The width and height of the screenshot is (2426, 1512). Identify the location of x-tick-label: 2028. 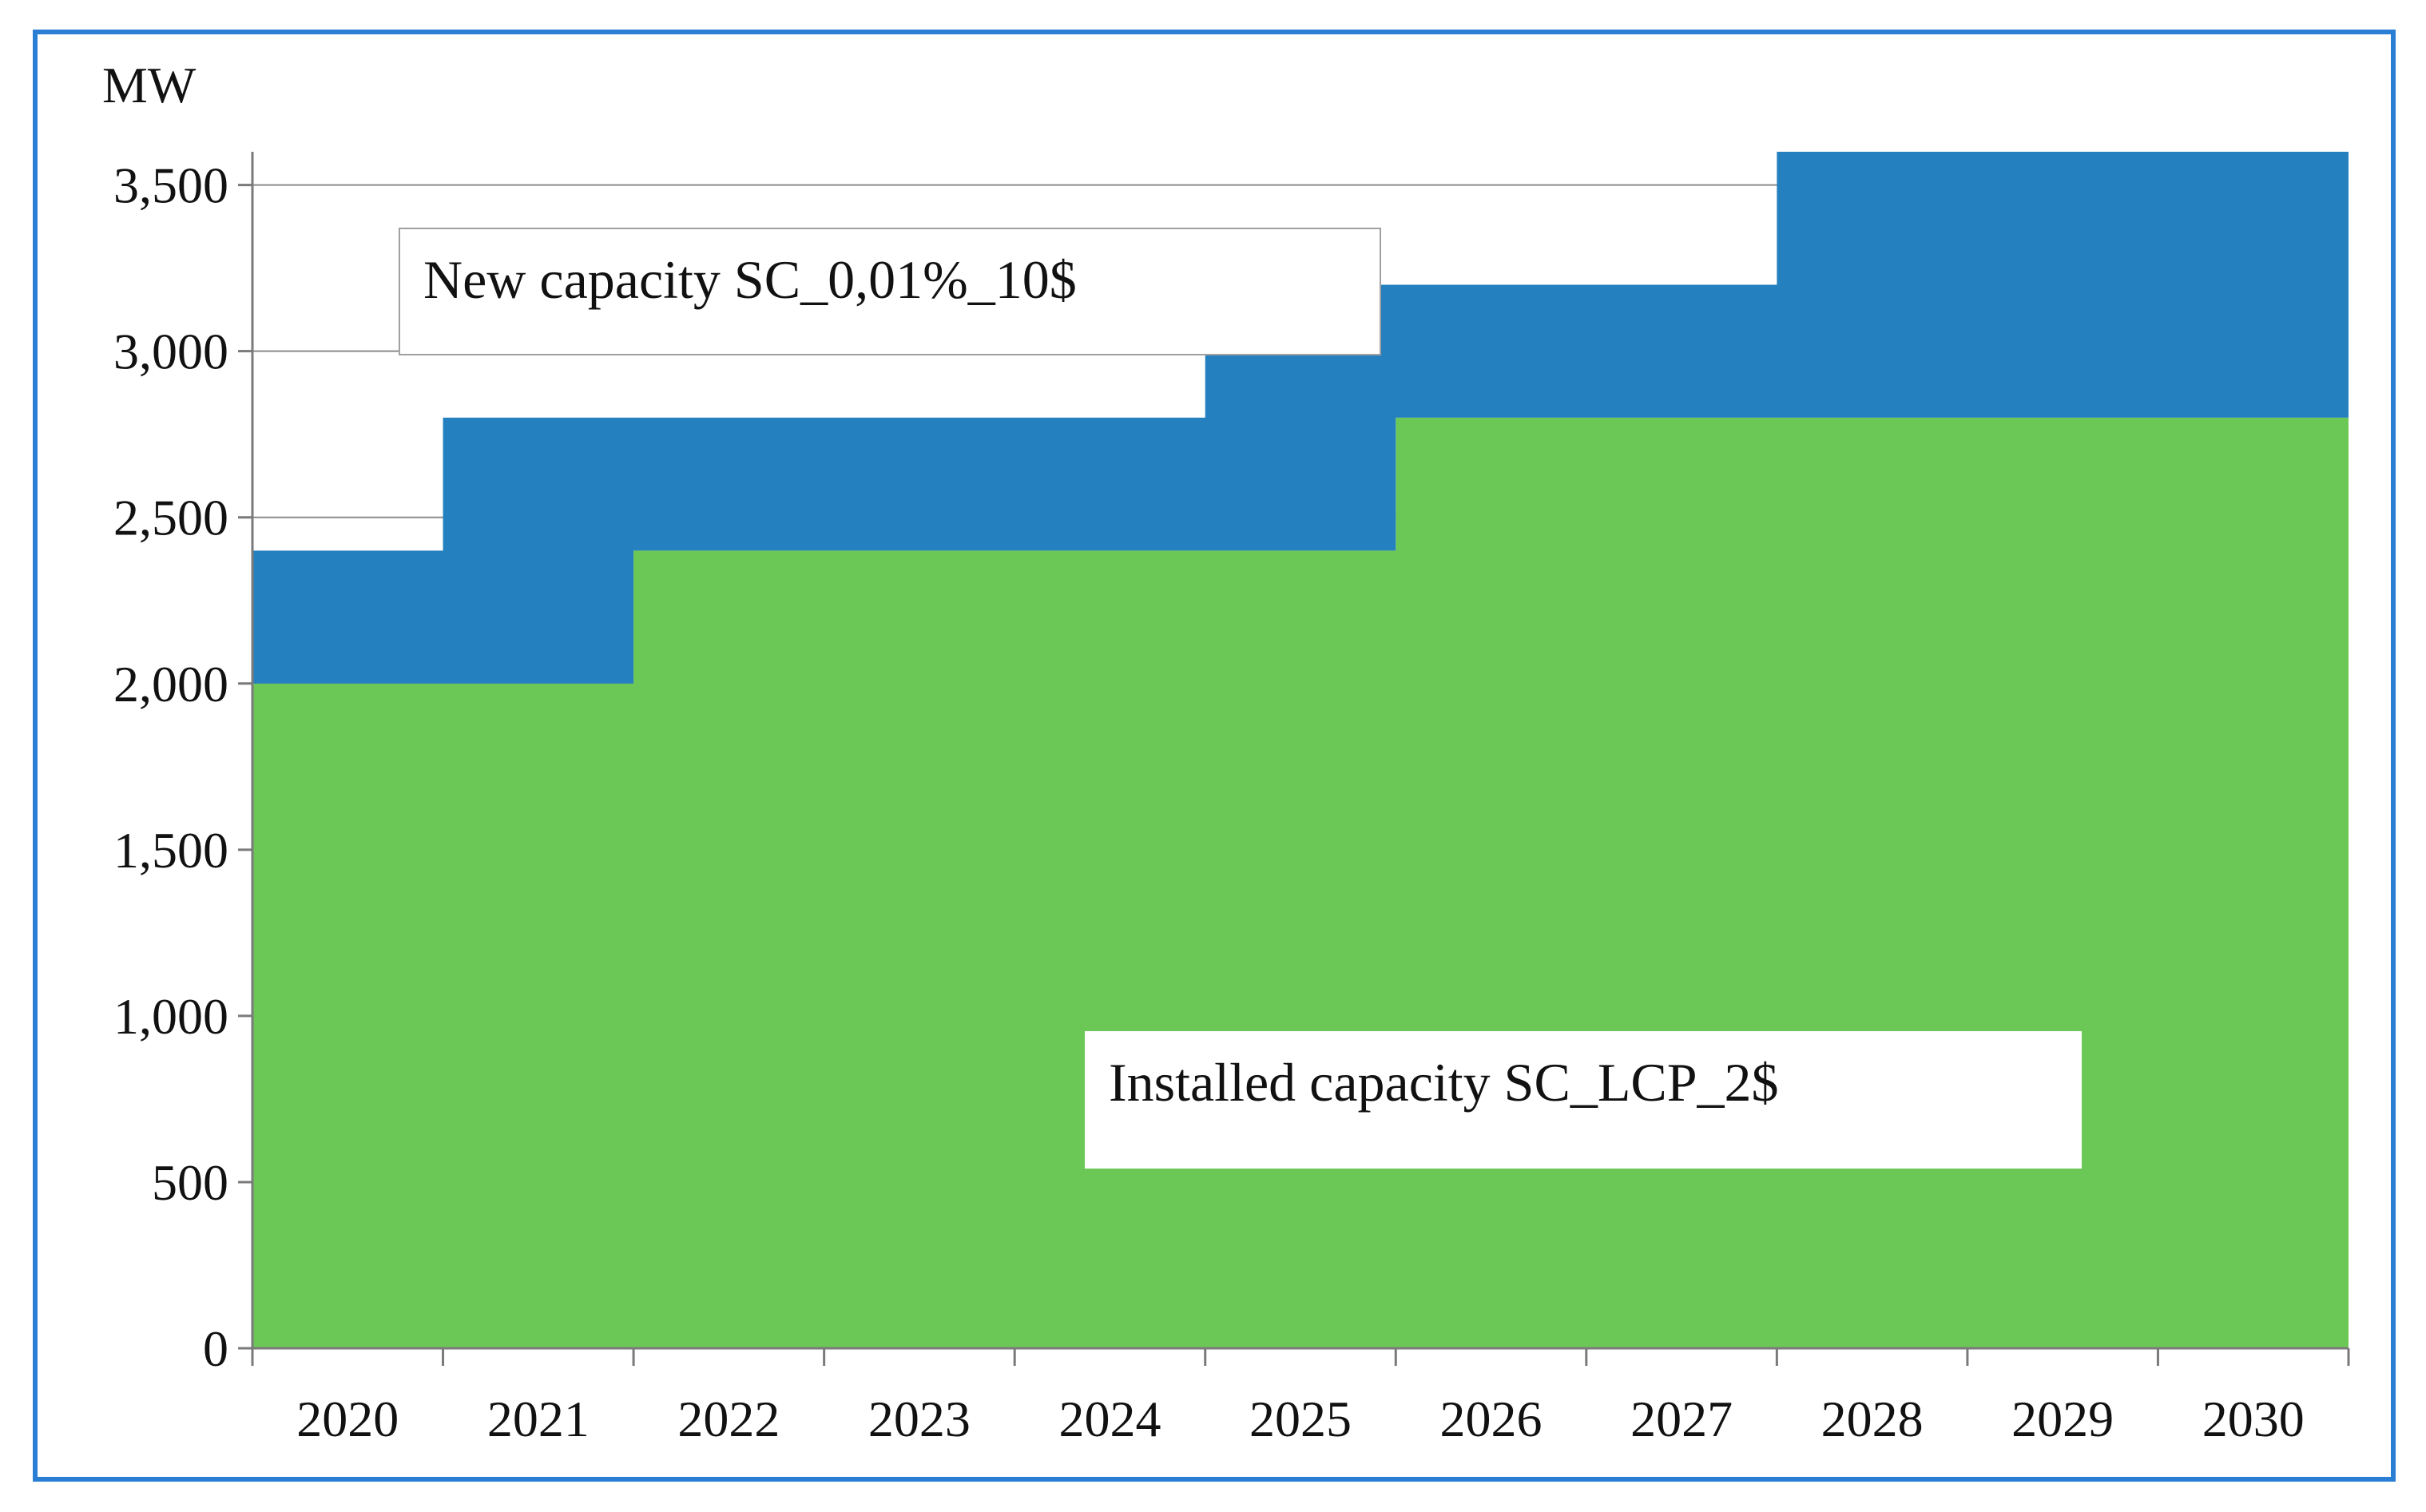
(1872, 1419).